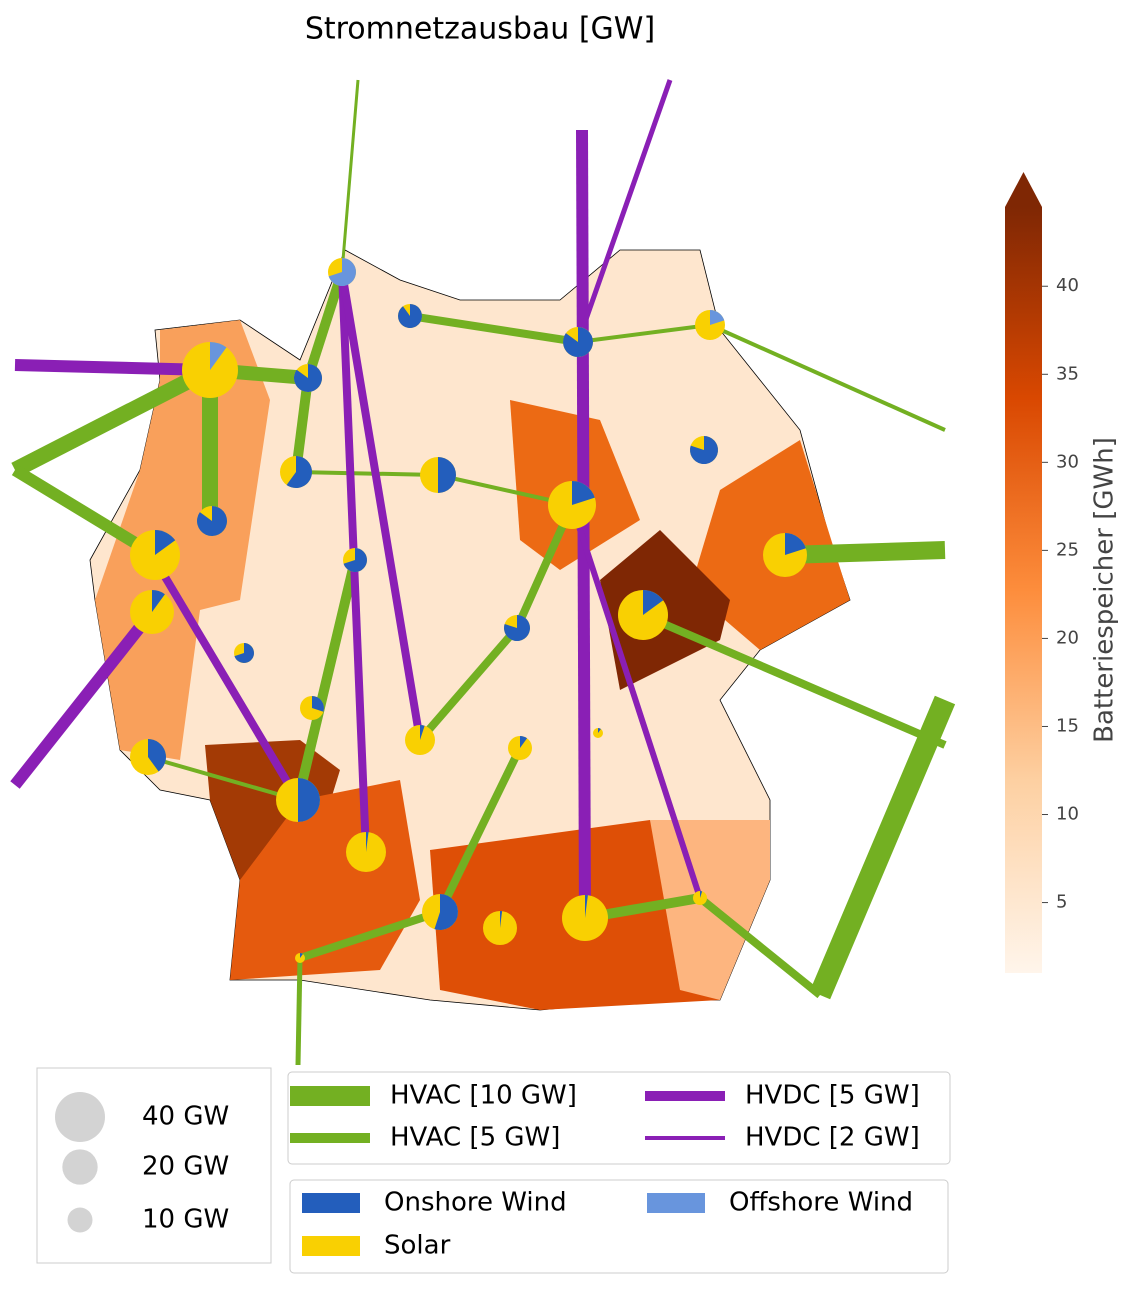  I want to click on colorbar-tick-label: 35, so click(1067, 373).